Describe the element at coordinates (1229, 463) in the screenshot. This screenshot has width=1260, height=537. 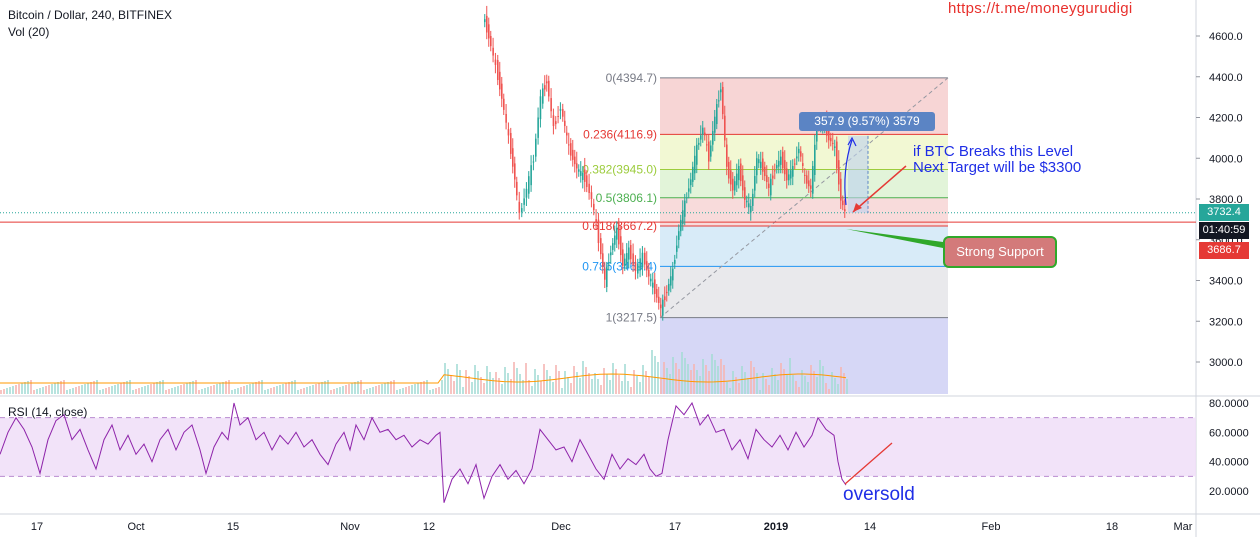
I see `rsi-tick-label: 40.0000` at that location.